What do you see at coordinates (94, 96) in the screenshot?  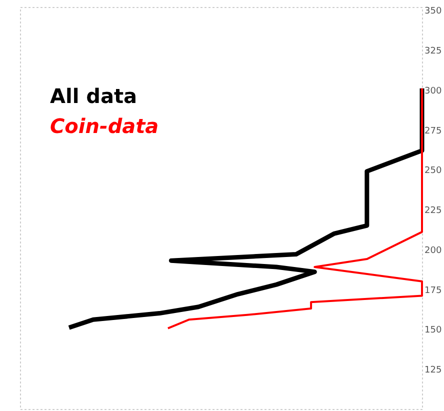 I see `text: All data` at bounding box center [94, 96].